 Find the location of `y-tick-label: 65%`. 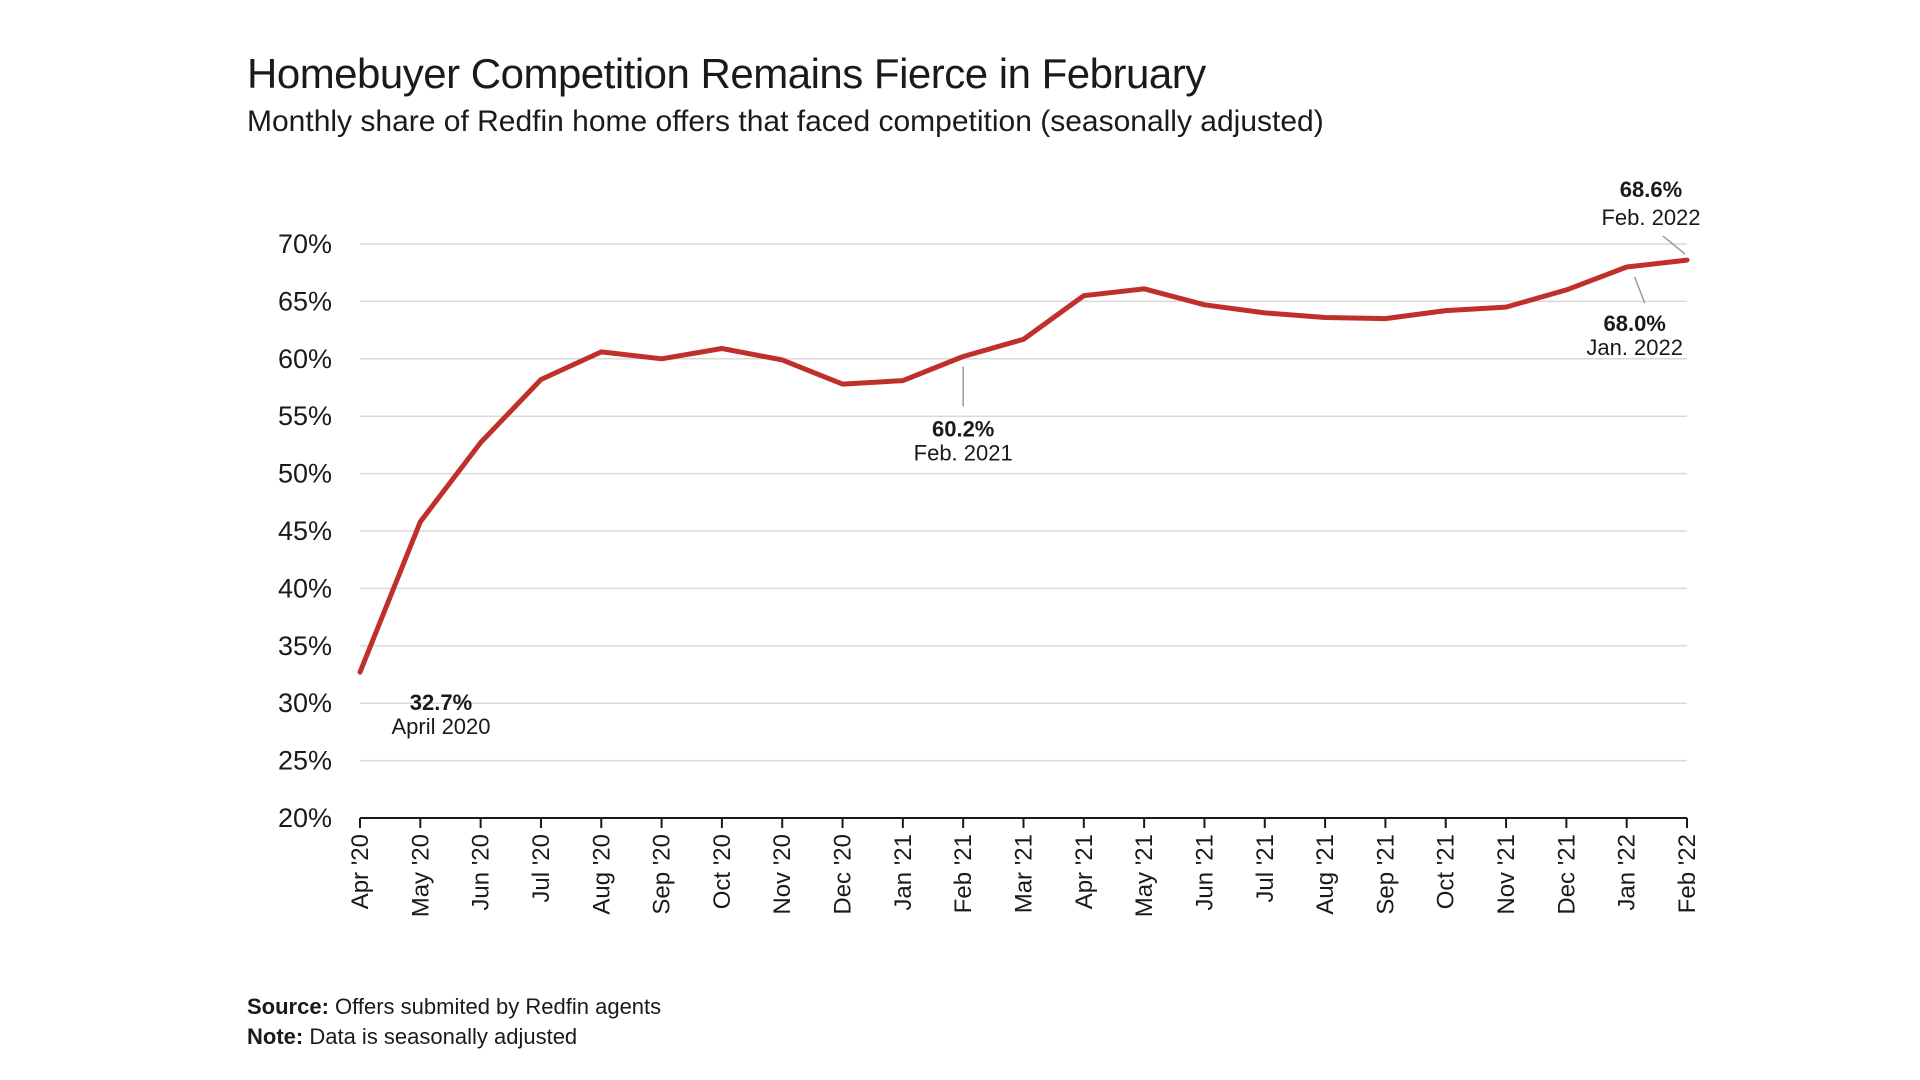

y-tick-label: 65% is located at coordinates (305, 301).